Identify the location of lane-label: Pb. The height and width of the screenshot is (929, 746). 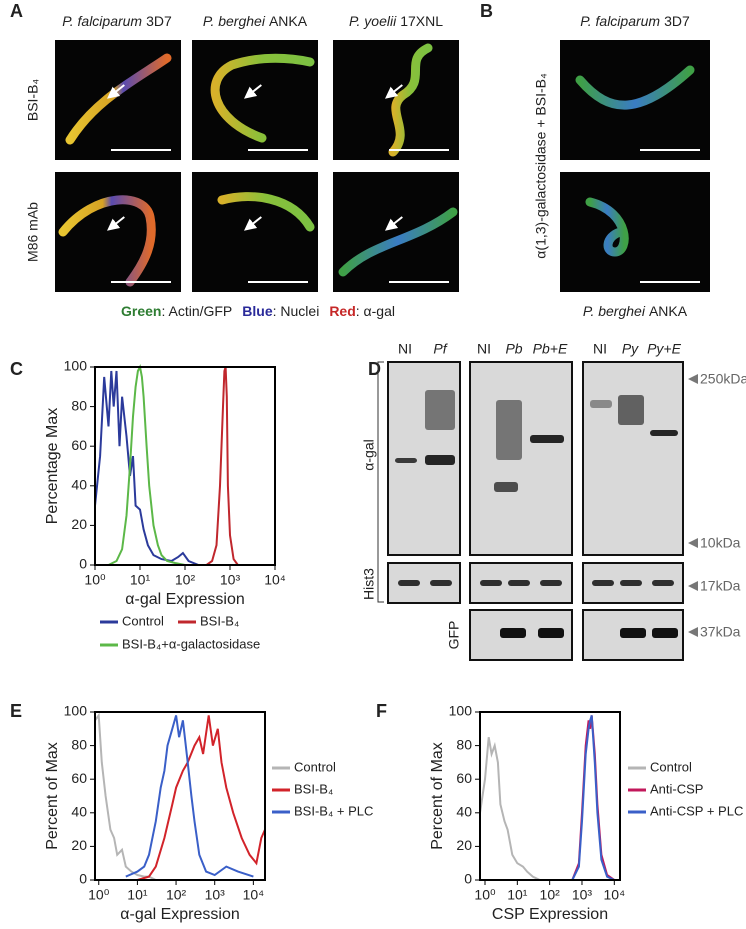
(513, 349).